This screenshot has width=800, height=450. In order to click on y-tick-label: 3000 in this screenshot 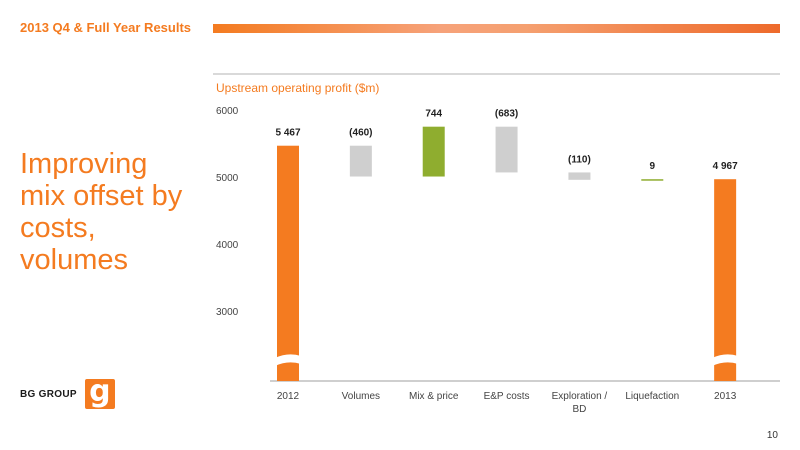, I will do `click(227, 312)`.